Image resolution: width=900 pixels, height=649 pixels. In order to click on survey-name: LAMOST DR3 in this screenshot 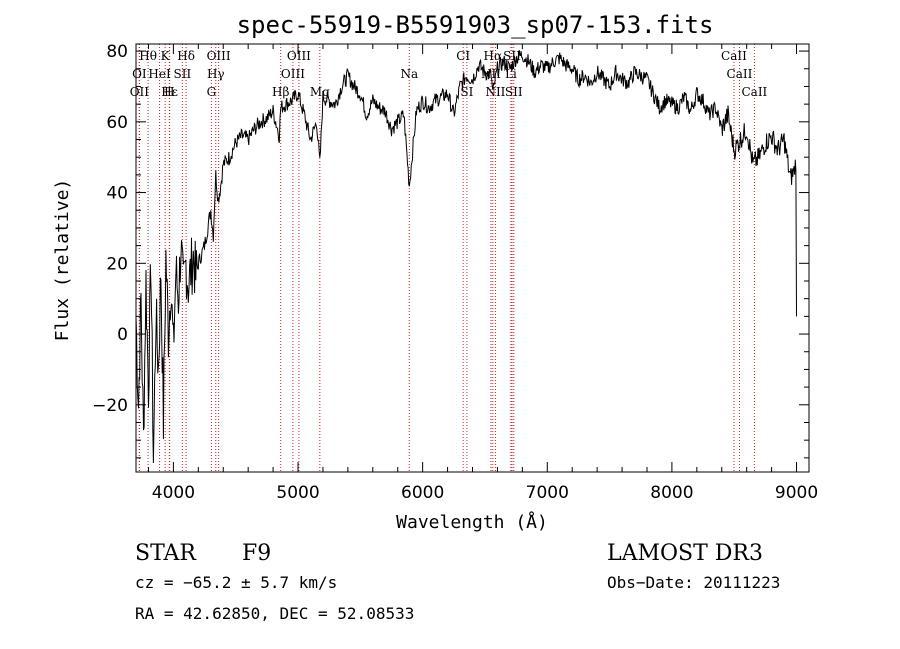, I will do `click(685, 553)`.